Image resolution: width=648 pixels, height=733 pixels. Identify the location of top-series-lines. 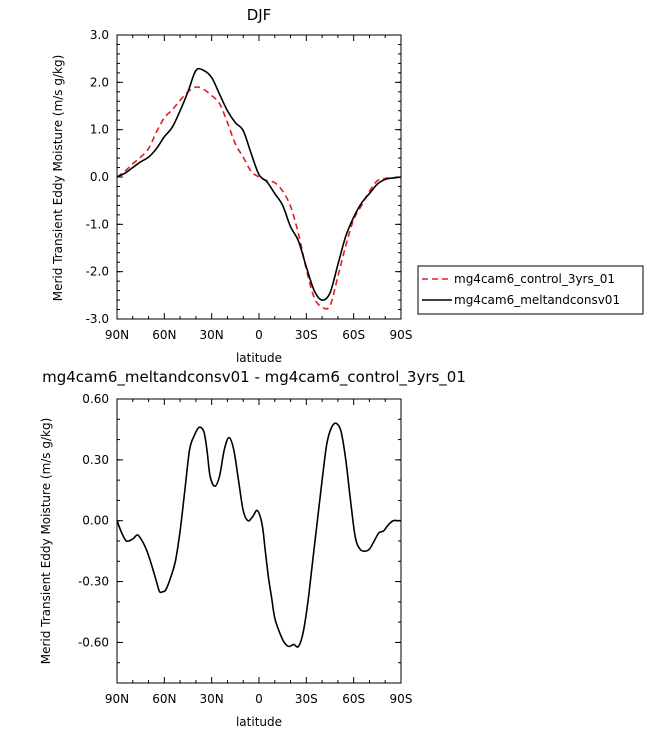
(259, 188).